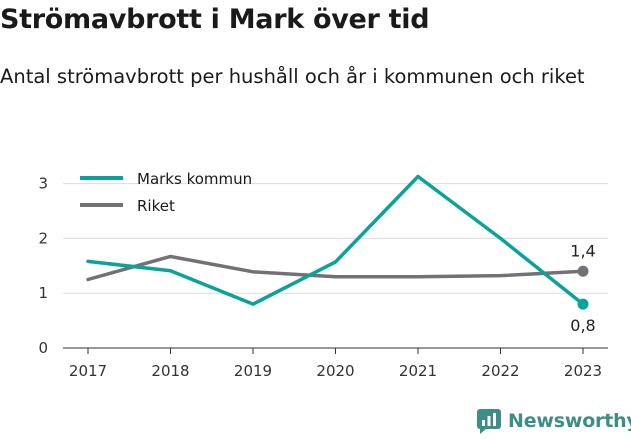  What do you see at coordinates (43, 348) in the screenshot?
I see `y-tick-label-0: 0` at bounding box center [43, 348].